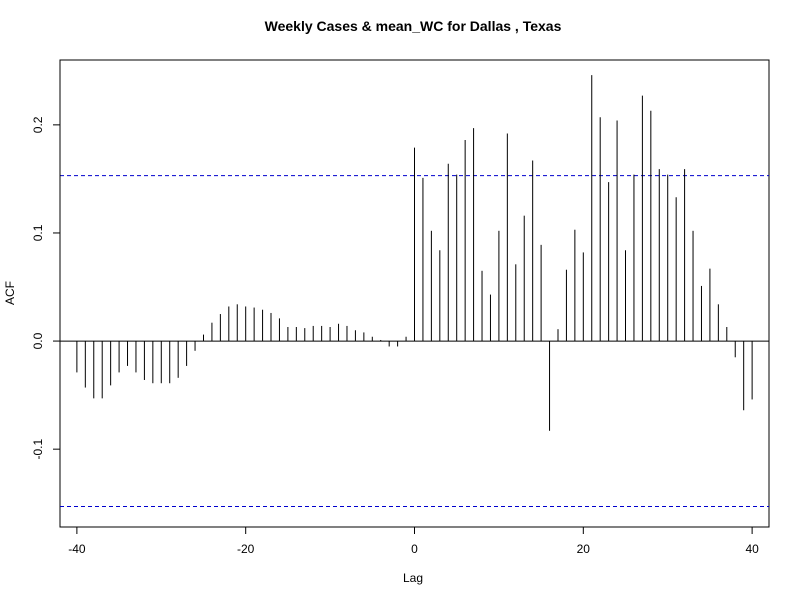 Image resolution: width=800 pixels, height=605 pixels. What do you see at coordinates (413, 541) in the screenshot?
I see `x-axis: -40 -20 0 20 40` at bounding box center [413, 541].